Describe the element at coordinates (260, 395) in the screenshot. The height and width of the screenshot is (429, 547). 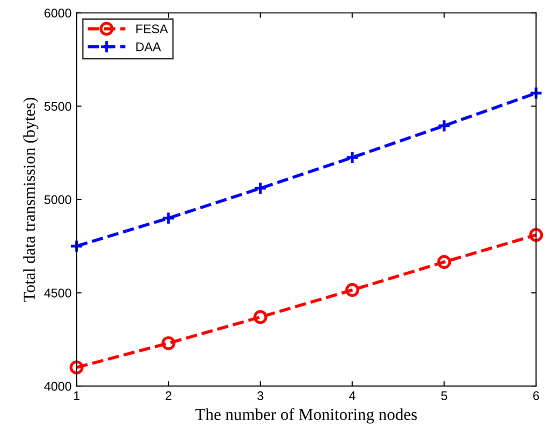
I see `x-tick-label: 3` at that location.